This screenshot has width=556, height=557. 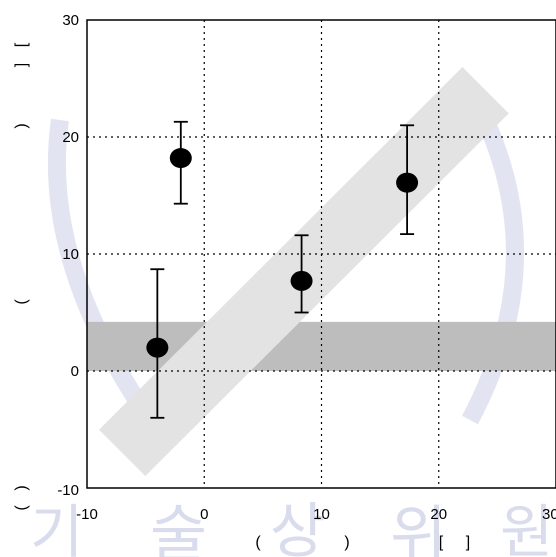 What do you see at coordinates (549, 514) in the screenshot?
I see `x-tick-label: 30` at bounding box center [549, 514].